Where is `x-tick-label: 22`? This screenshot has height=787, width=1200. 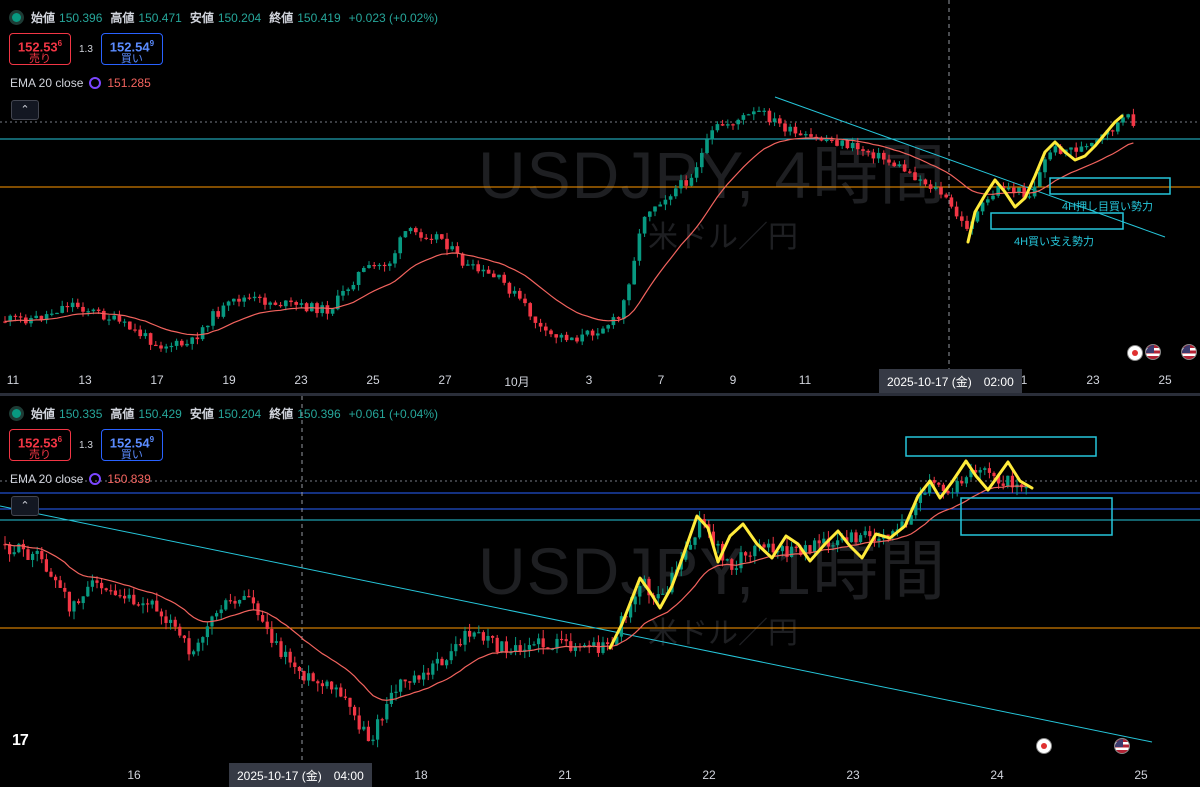 x-tick-label: 22 is located at coordinates (709, 775).